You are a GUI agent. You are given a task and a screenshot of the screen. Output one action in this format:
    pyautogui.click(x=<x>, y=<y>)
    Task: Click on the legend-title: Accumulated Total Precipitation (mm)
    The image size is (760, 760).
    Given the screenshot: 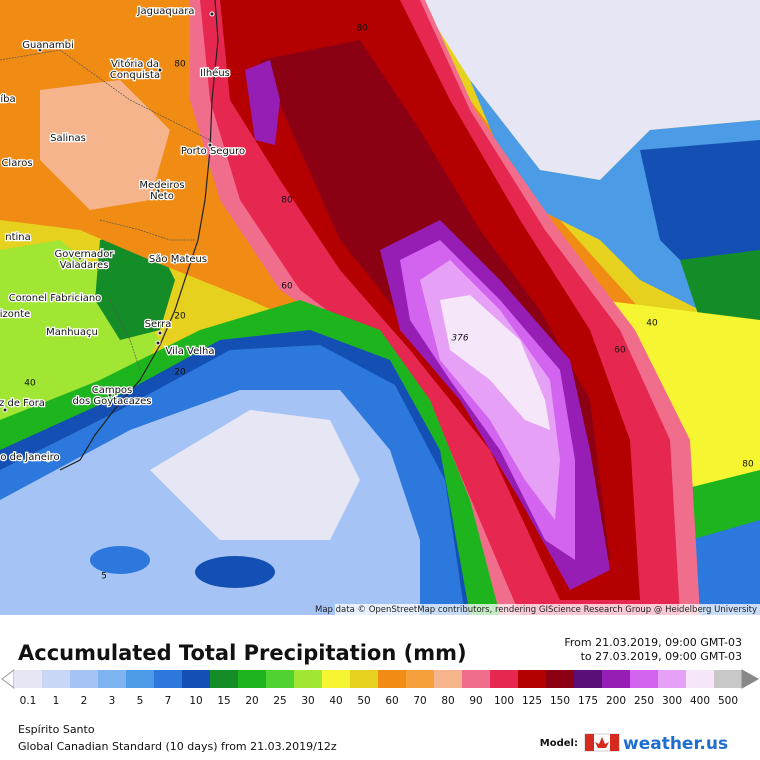 What is the action you would take?
    pyautogui.click(x=242, y=653)
    